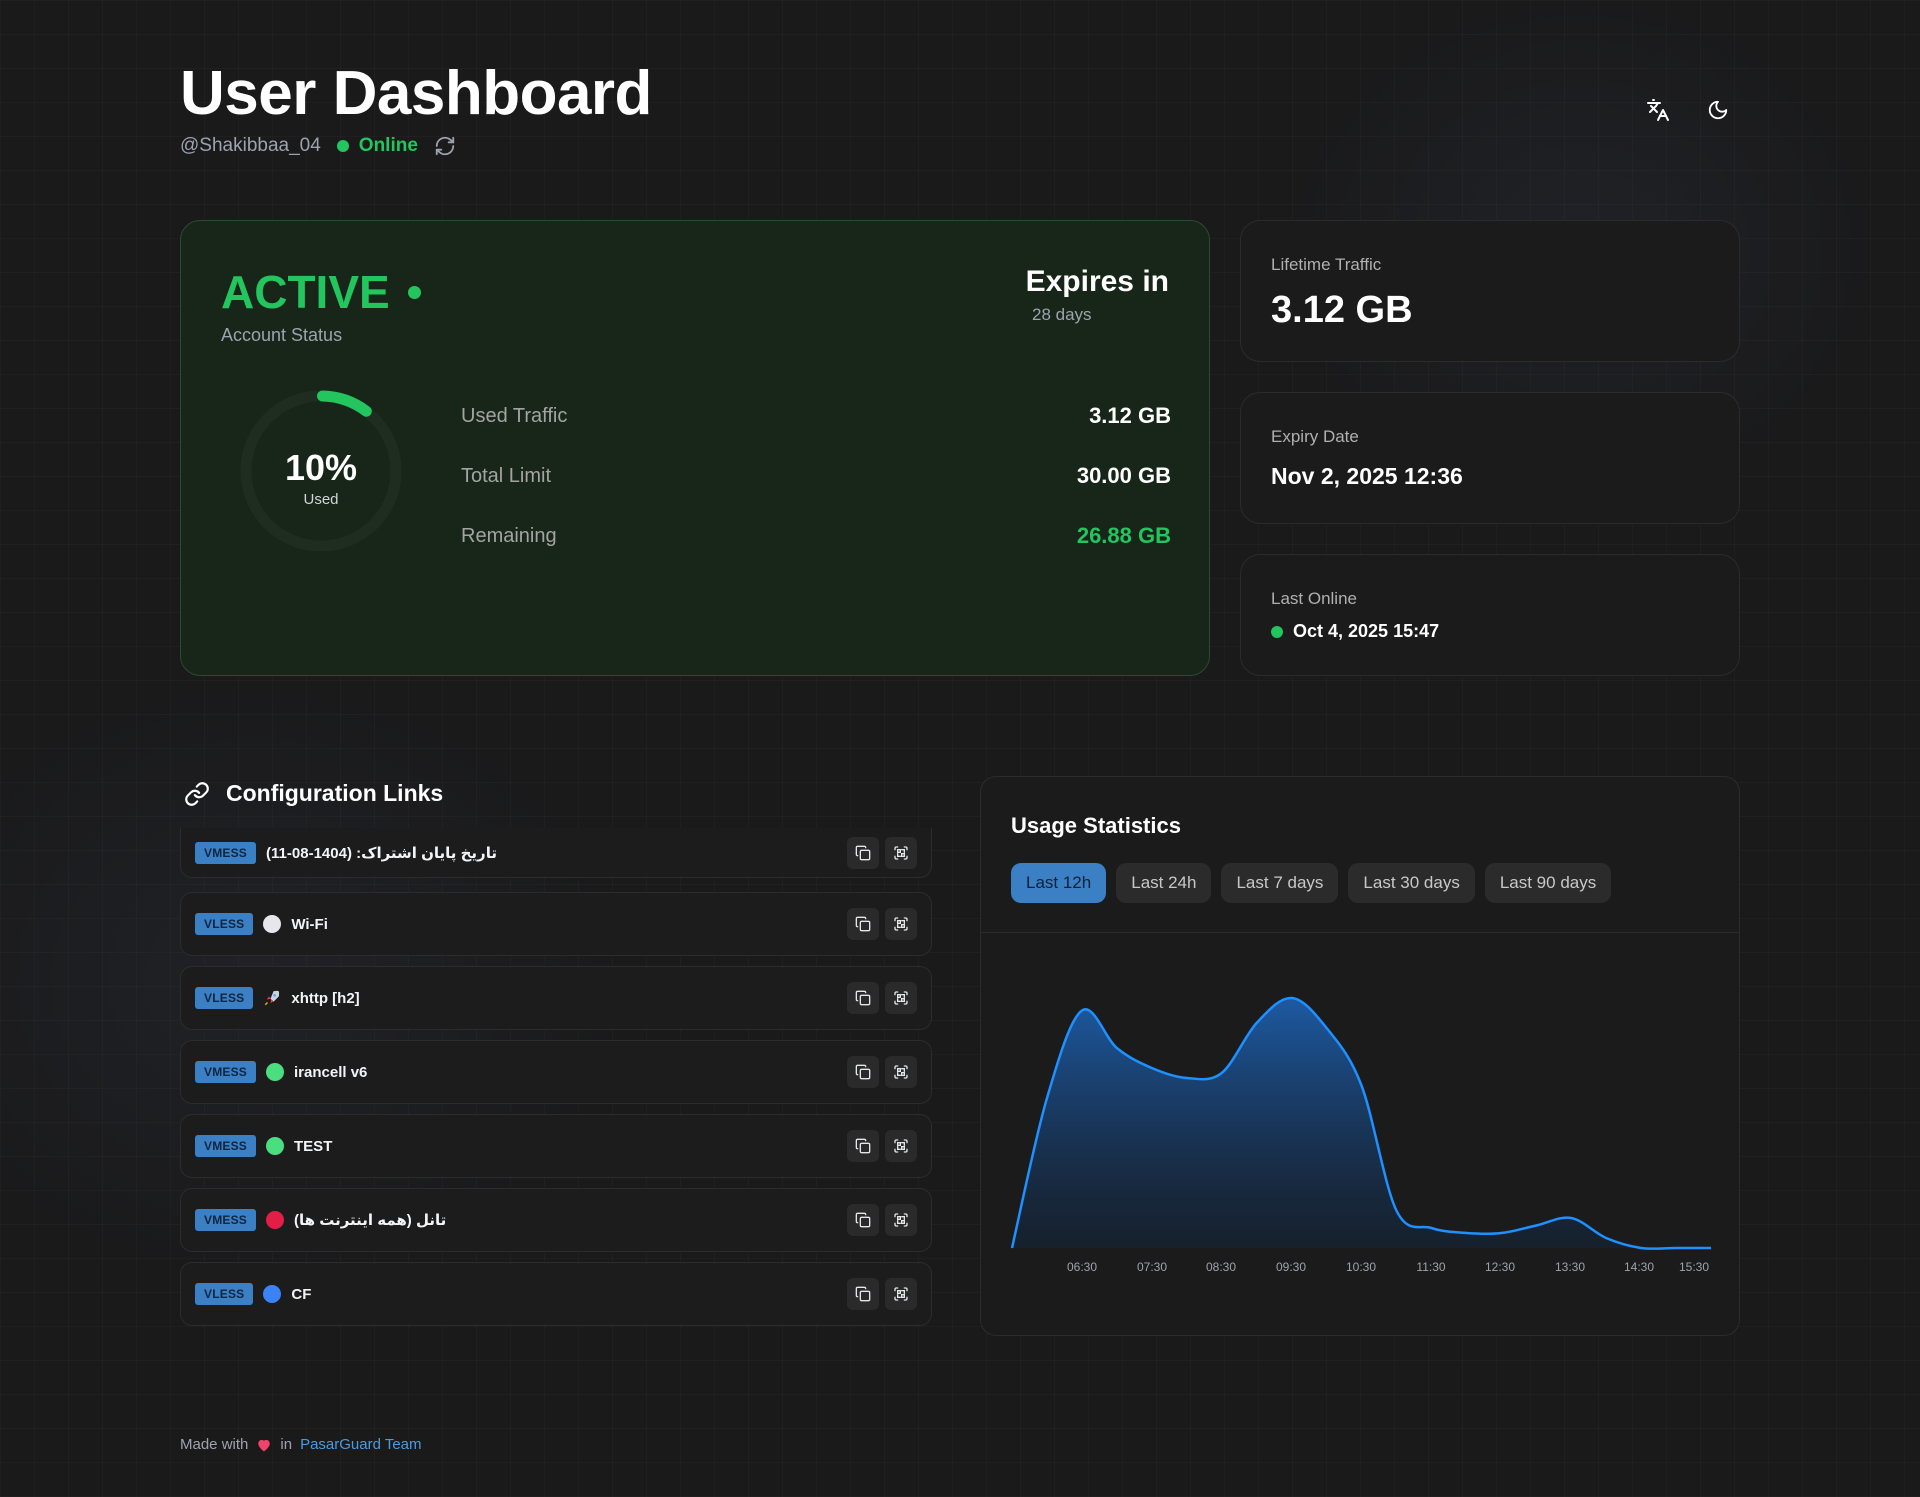  What do you see at coordinates (224, 1294) in the screenshot?
I see `protocol-badge: VLESS` at bounding box center [224, 1294].